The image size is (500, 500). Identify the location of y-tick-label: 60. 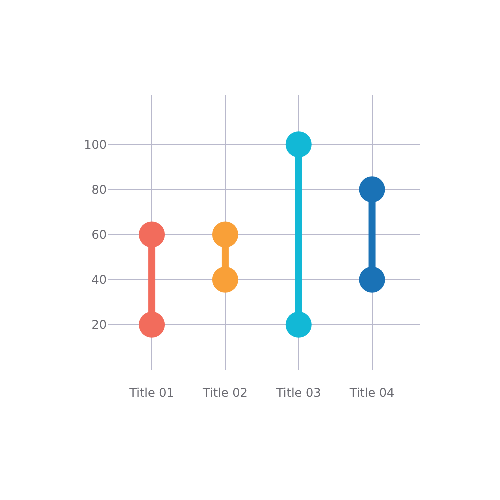
(99, 235).